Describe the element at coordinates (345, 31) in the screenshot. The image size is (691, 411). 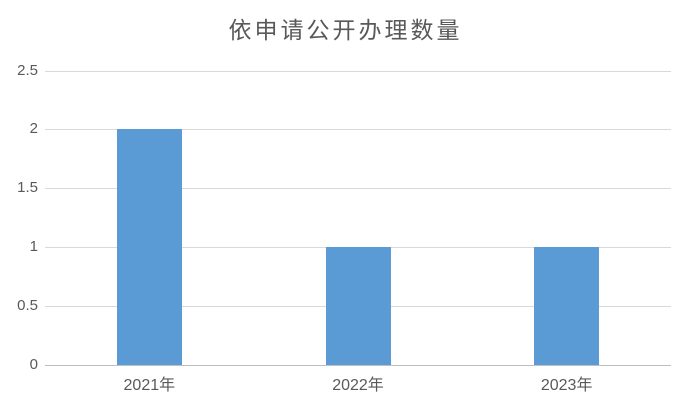
I see `chart-title: 依申请公开办理数量` at that location.